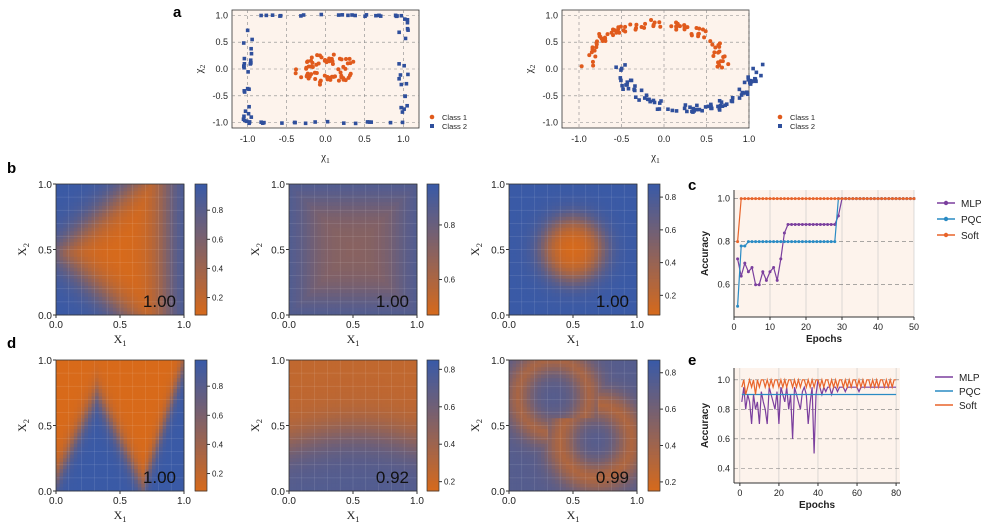  What do you see at coordinates (612, 301) in the screenshot?
I see `score-label: 1.00` at bounding box center [612, 301].